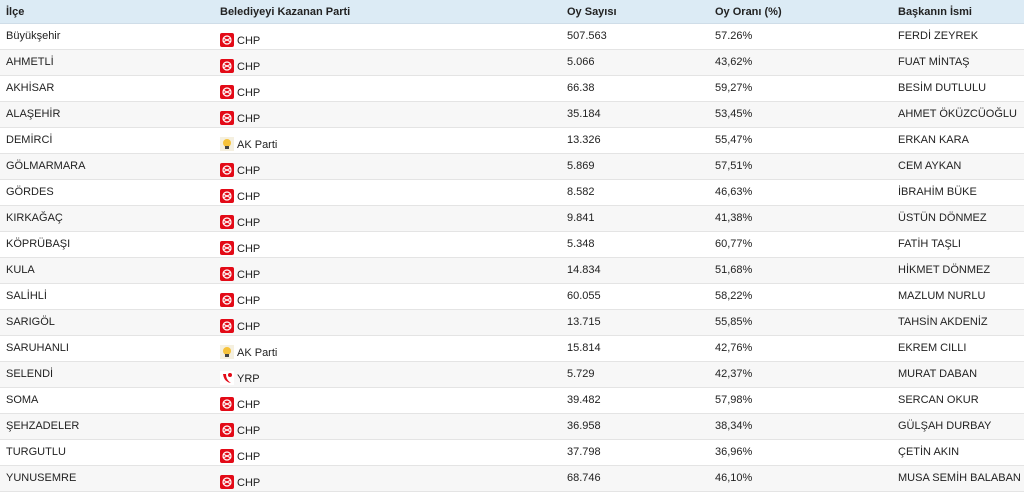  Describe the element at coordinates (30, 374) in the screenshot. I see `district-cell: SELENDİ` at that location.